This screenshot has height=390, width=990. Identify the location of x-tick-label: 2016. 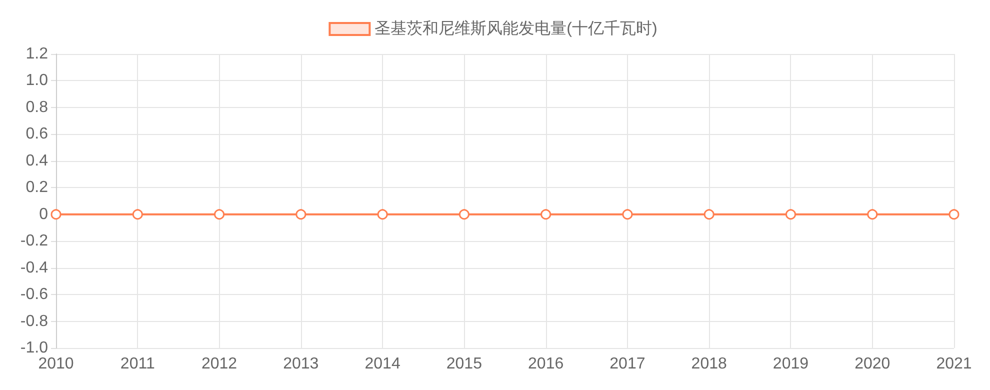
(546, 364).